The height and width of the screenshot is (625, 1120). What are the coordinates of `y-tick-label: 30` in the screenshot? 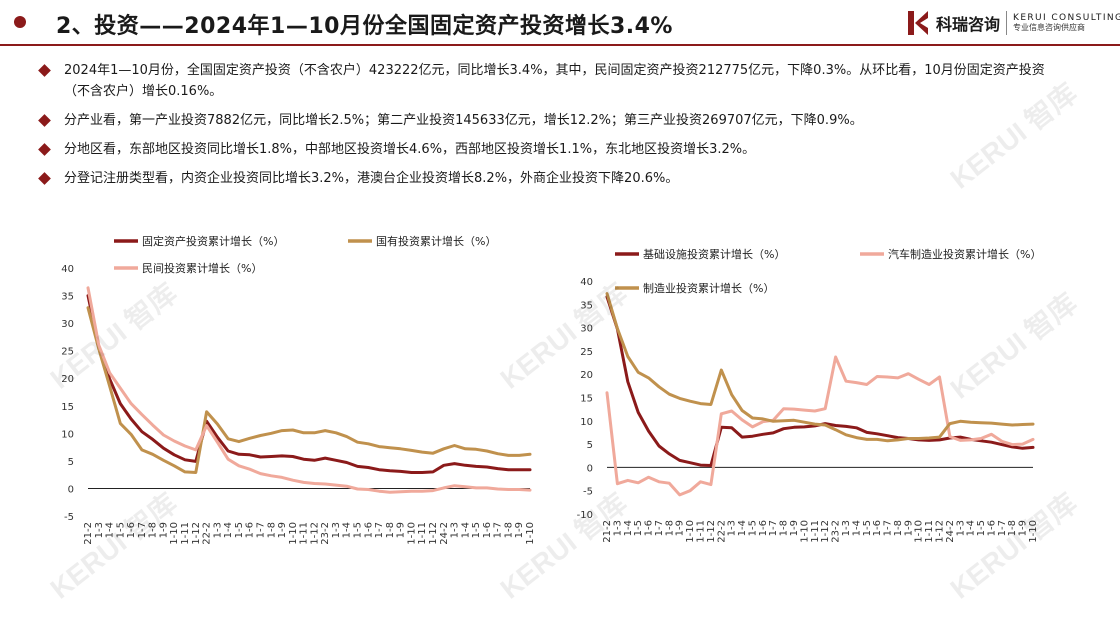 It's located at (67, 324).